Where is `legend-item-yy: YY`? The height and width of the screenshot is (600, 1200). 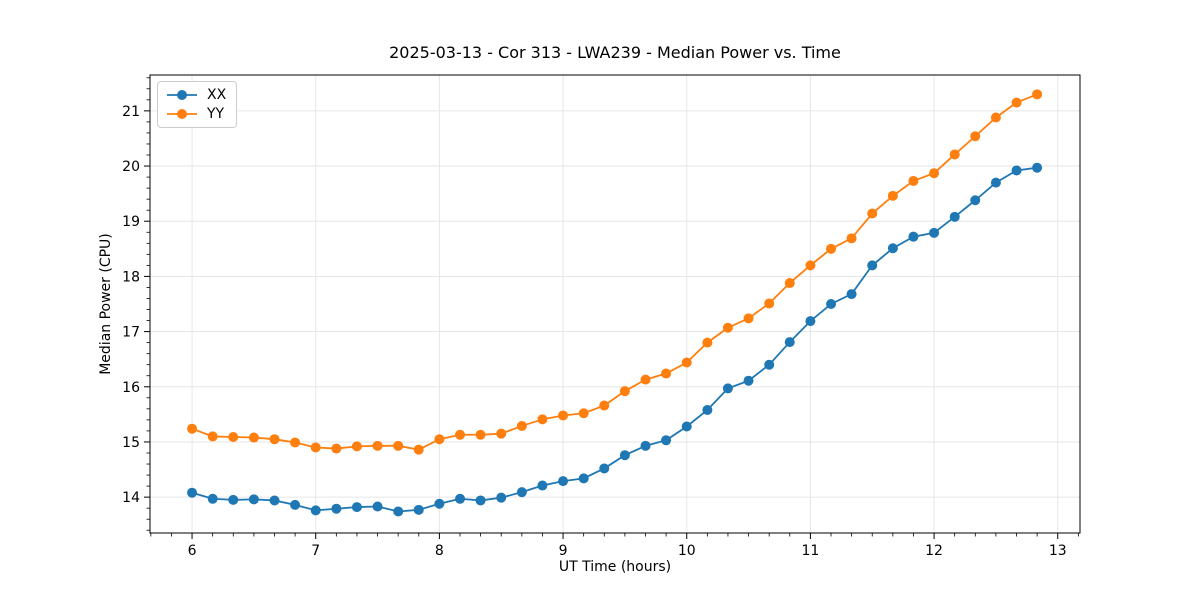
legend-item-yy: YY is located at coordinates (195, 114).